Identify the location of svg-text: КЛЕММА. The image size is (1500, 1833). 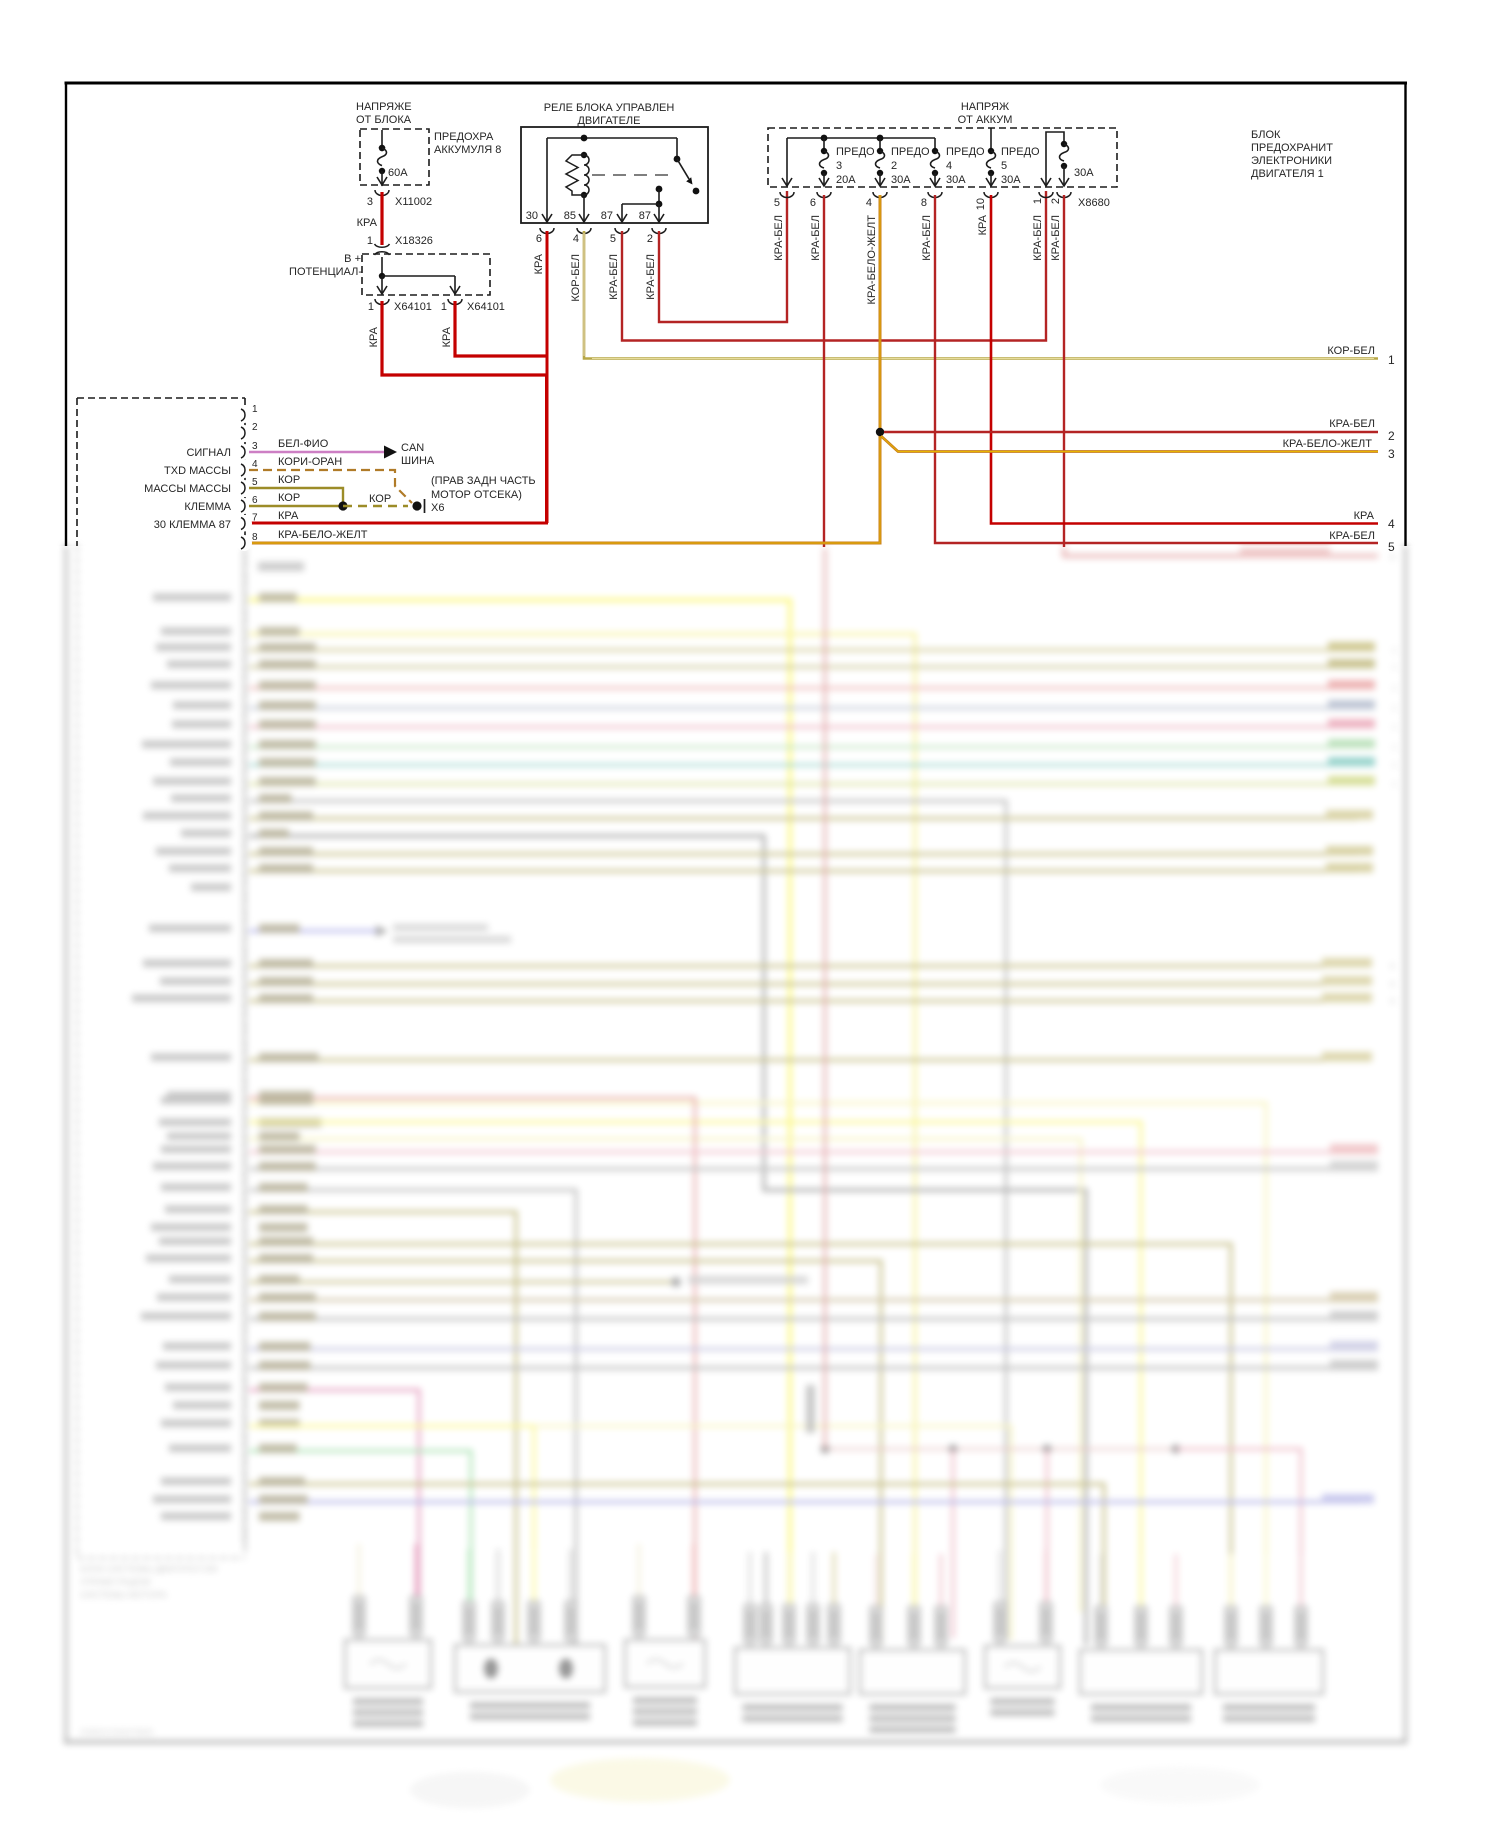
(207, 507).